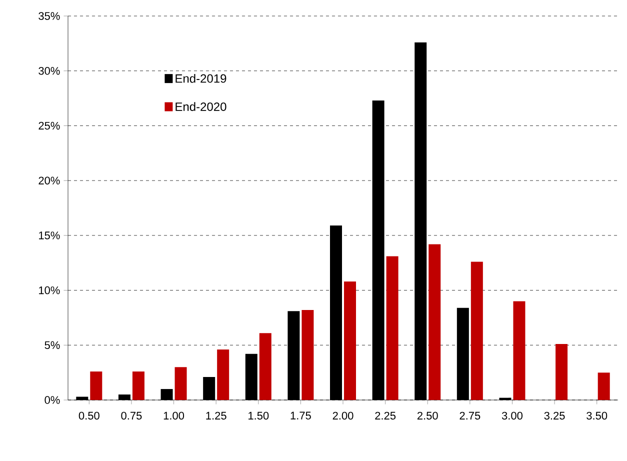 The image size is (627, 461). I want to click on y-tick-label: 20%, so click(49, 180).